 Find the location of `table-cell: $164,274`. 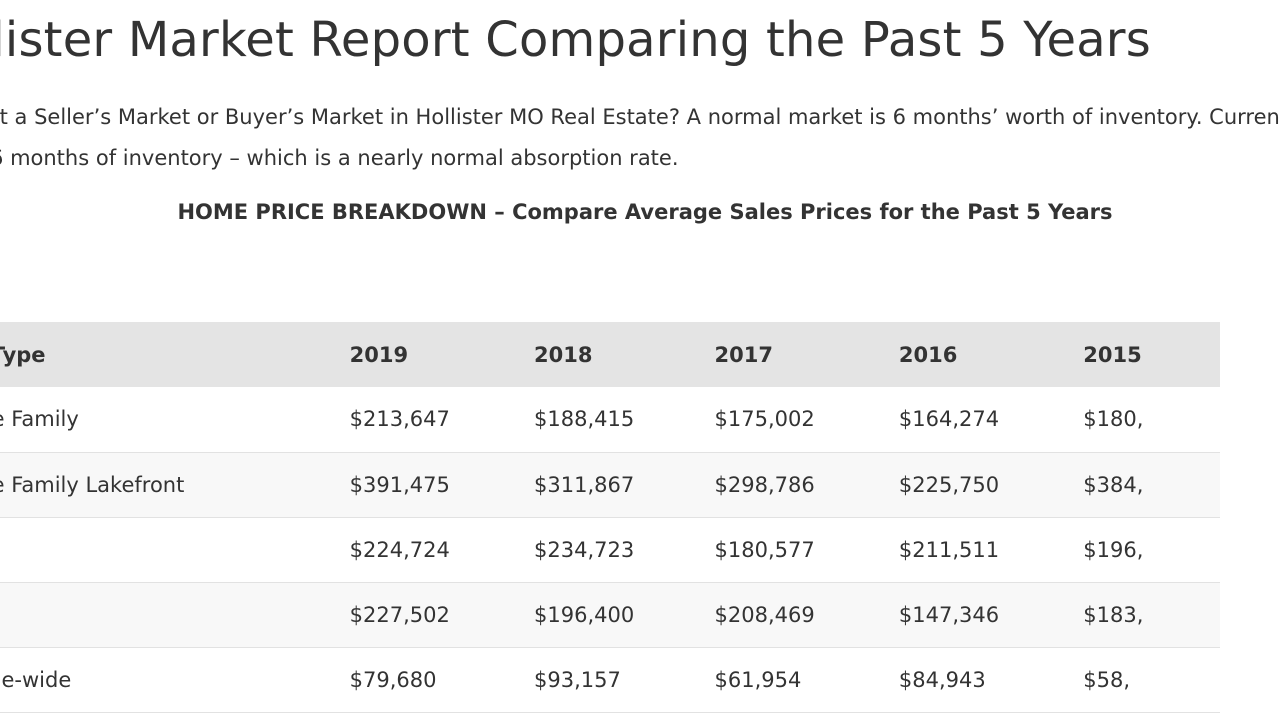

table-cell: $164,274 is located at coordinates (949, 419).